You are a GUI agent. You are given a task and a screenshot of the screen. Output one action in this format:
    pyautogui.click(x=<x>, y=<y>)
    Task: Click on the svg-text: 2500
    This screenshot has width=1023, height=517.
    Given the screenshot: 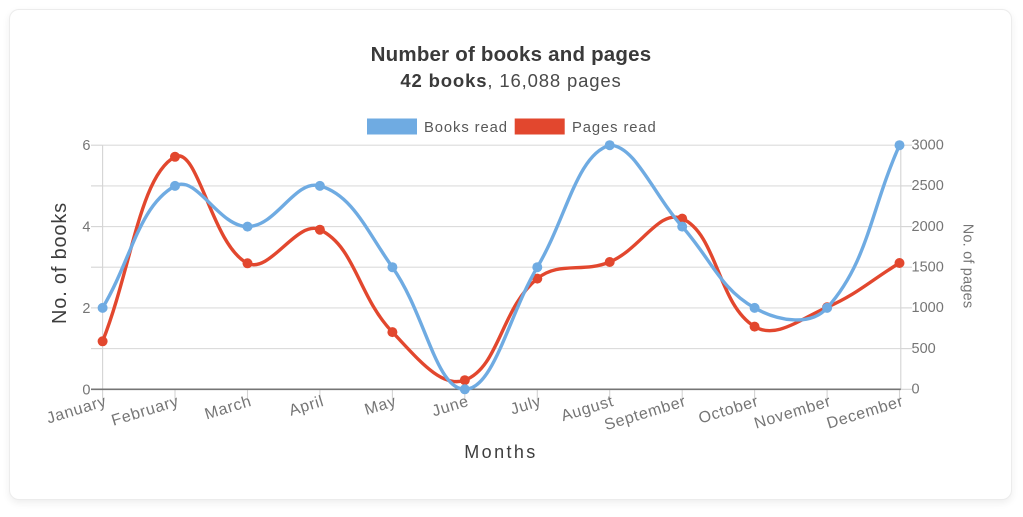 What is the action you would take?
    pyautogui.click(x=928, y=186)
    